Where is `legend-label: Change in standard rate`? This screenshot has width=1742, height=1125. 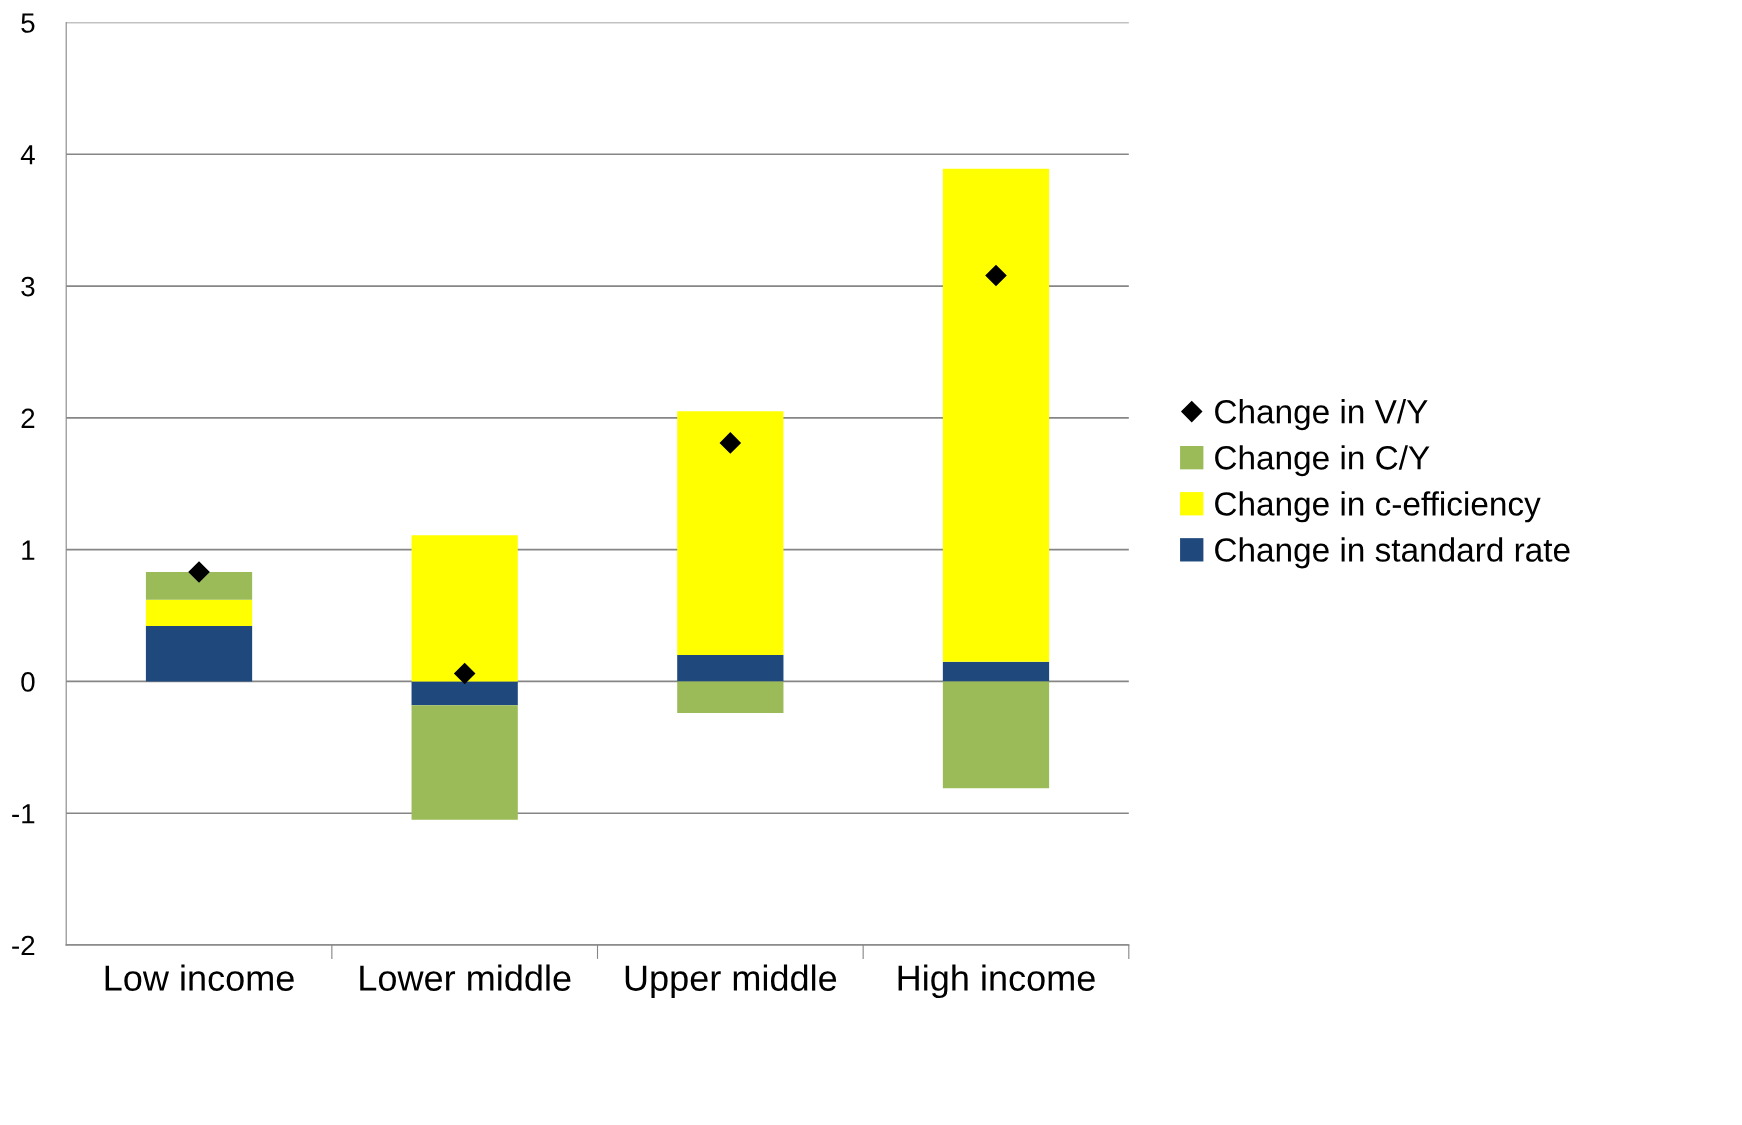 legend-label: Change in standard rate is located at coordinates (1392, 553).